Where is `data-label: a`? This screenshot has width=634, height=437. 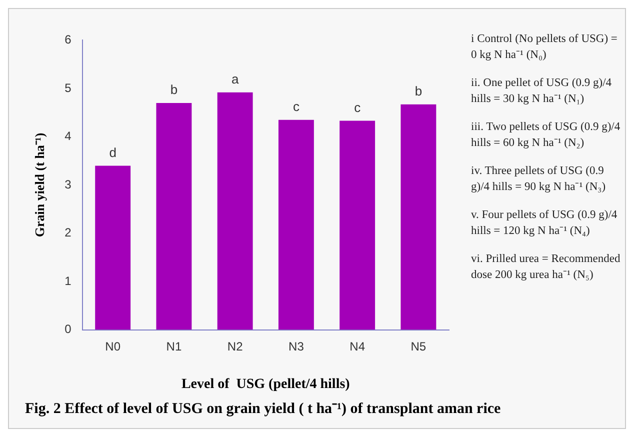 data-label: a is located at coordinates (235, 78).